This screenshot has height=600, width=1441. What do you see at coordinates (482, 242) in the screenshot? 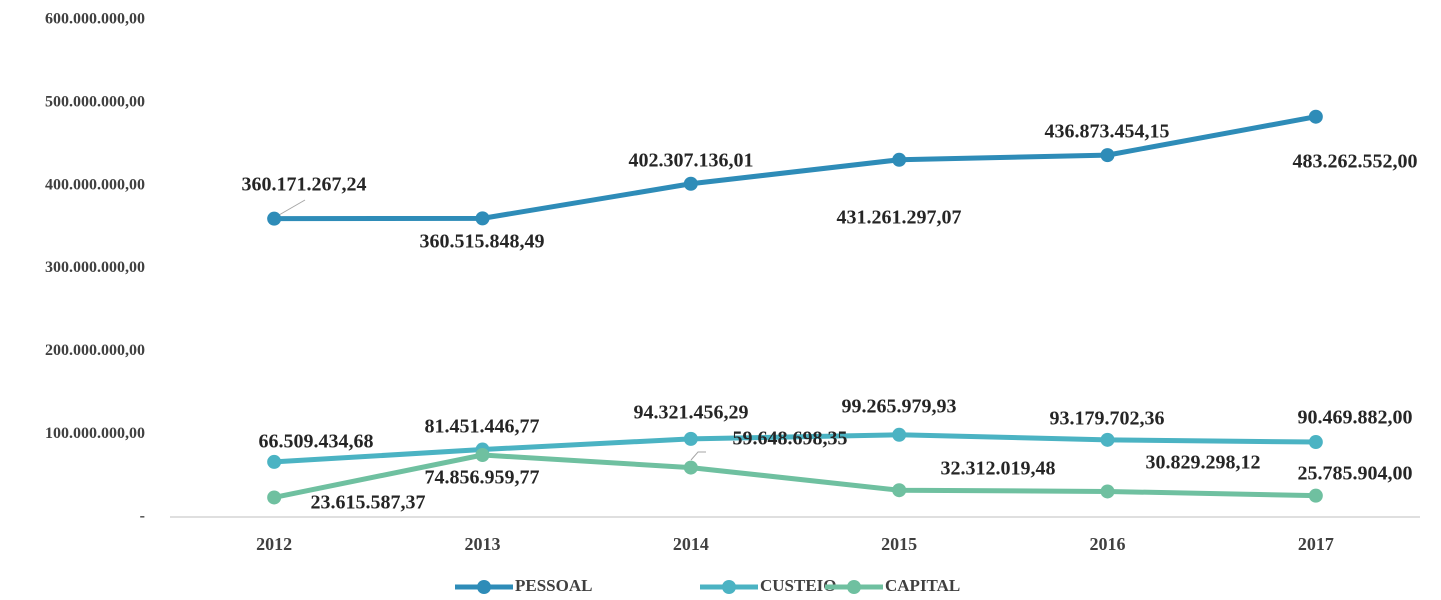
I see `data-label: 360.515.848,49` at bounding box center [482, 242].